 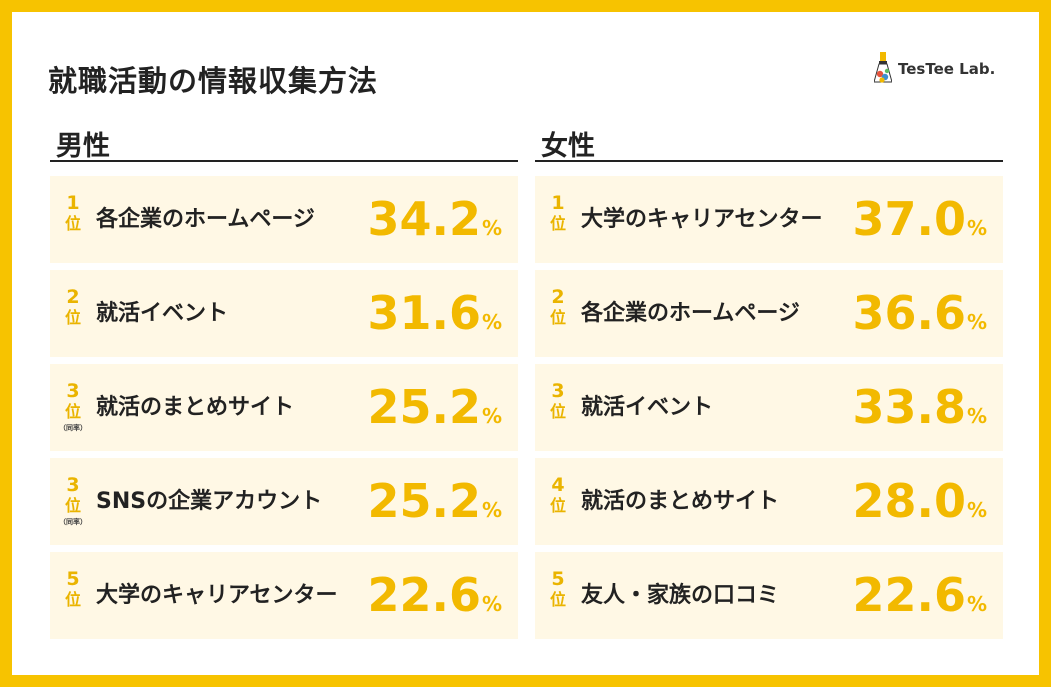 What do you see at coordinates (209, 501) in the screenshot?
I see `item-label: SNSの企業アカウント` at bounding box center [209, 501].